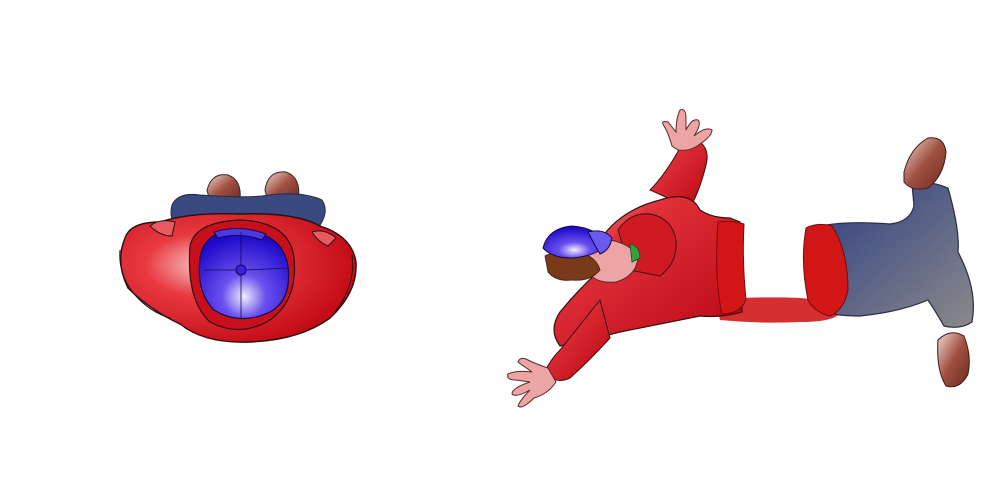  I want to click on right-cuff, so click(324, 238).